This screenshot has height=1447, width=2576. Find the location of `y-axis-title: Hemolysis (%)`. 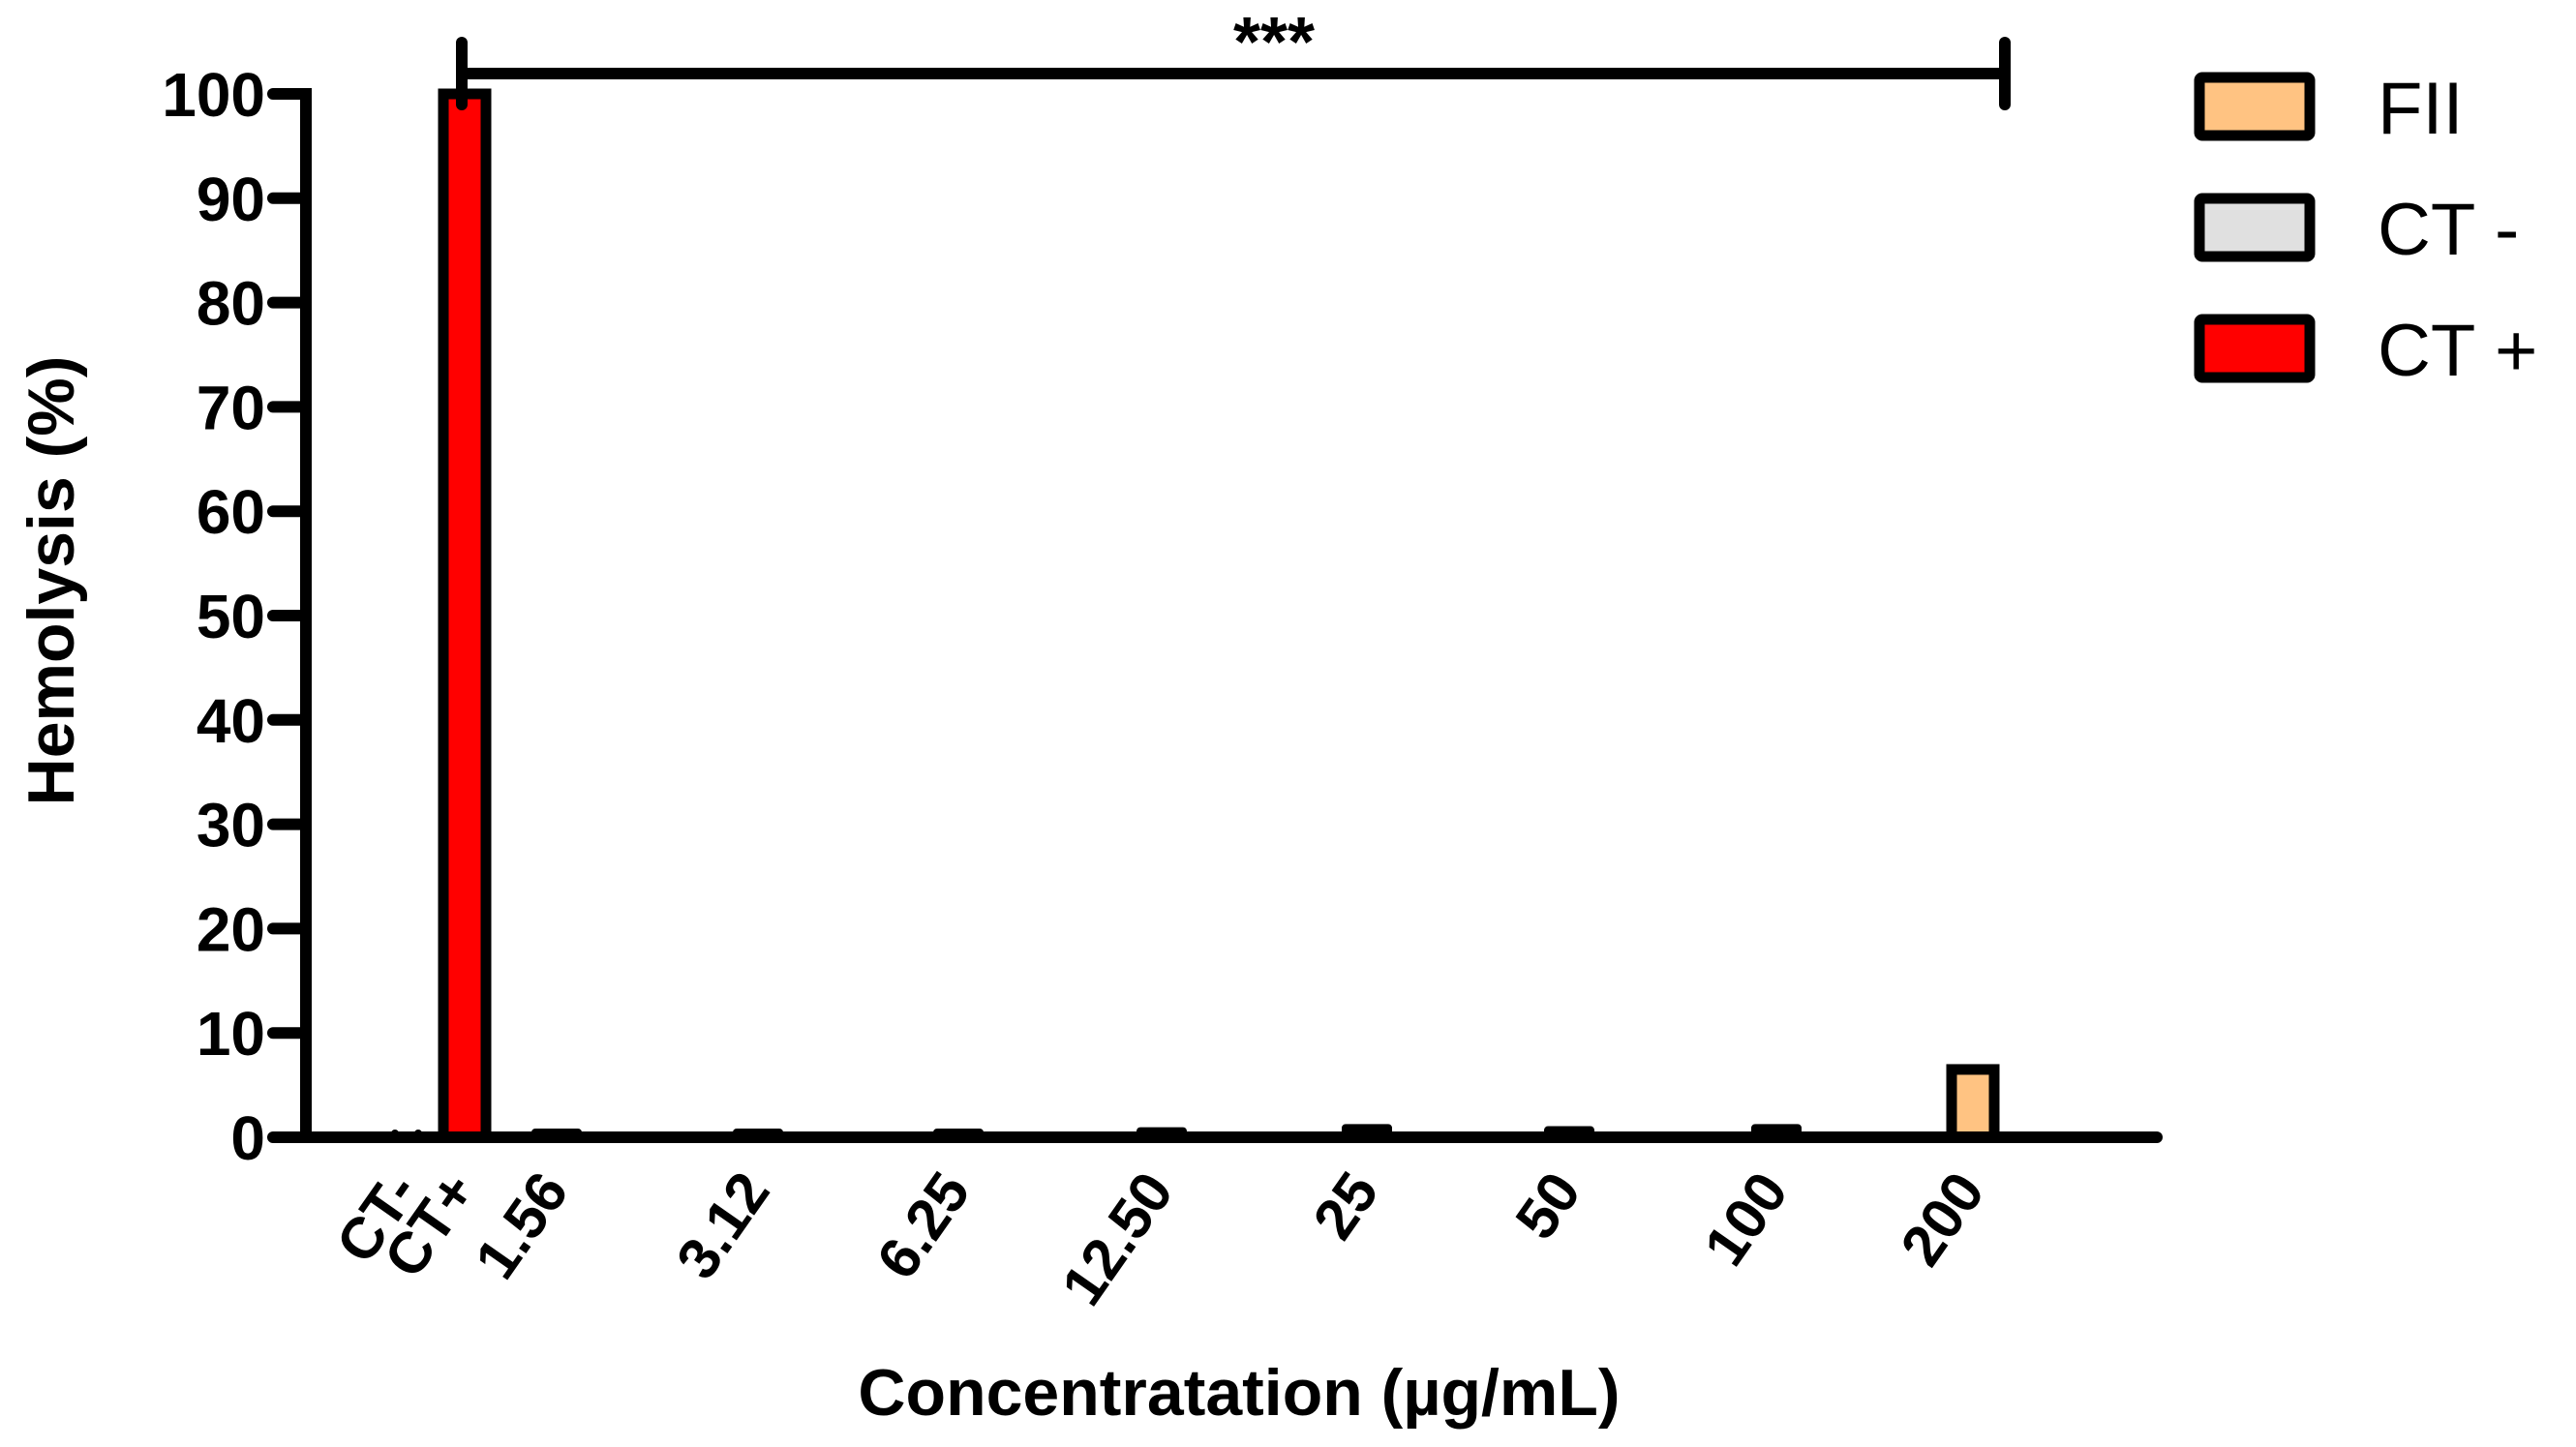

y-axis-title: Hemolysis (%) is located at coordinates (51, 581).